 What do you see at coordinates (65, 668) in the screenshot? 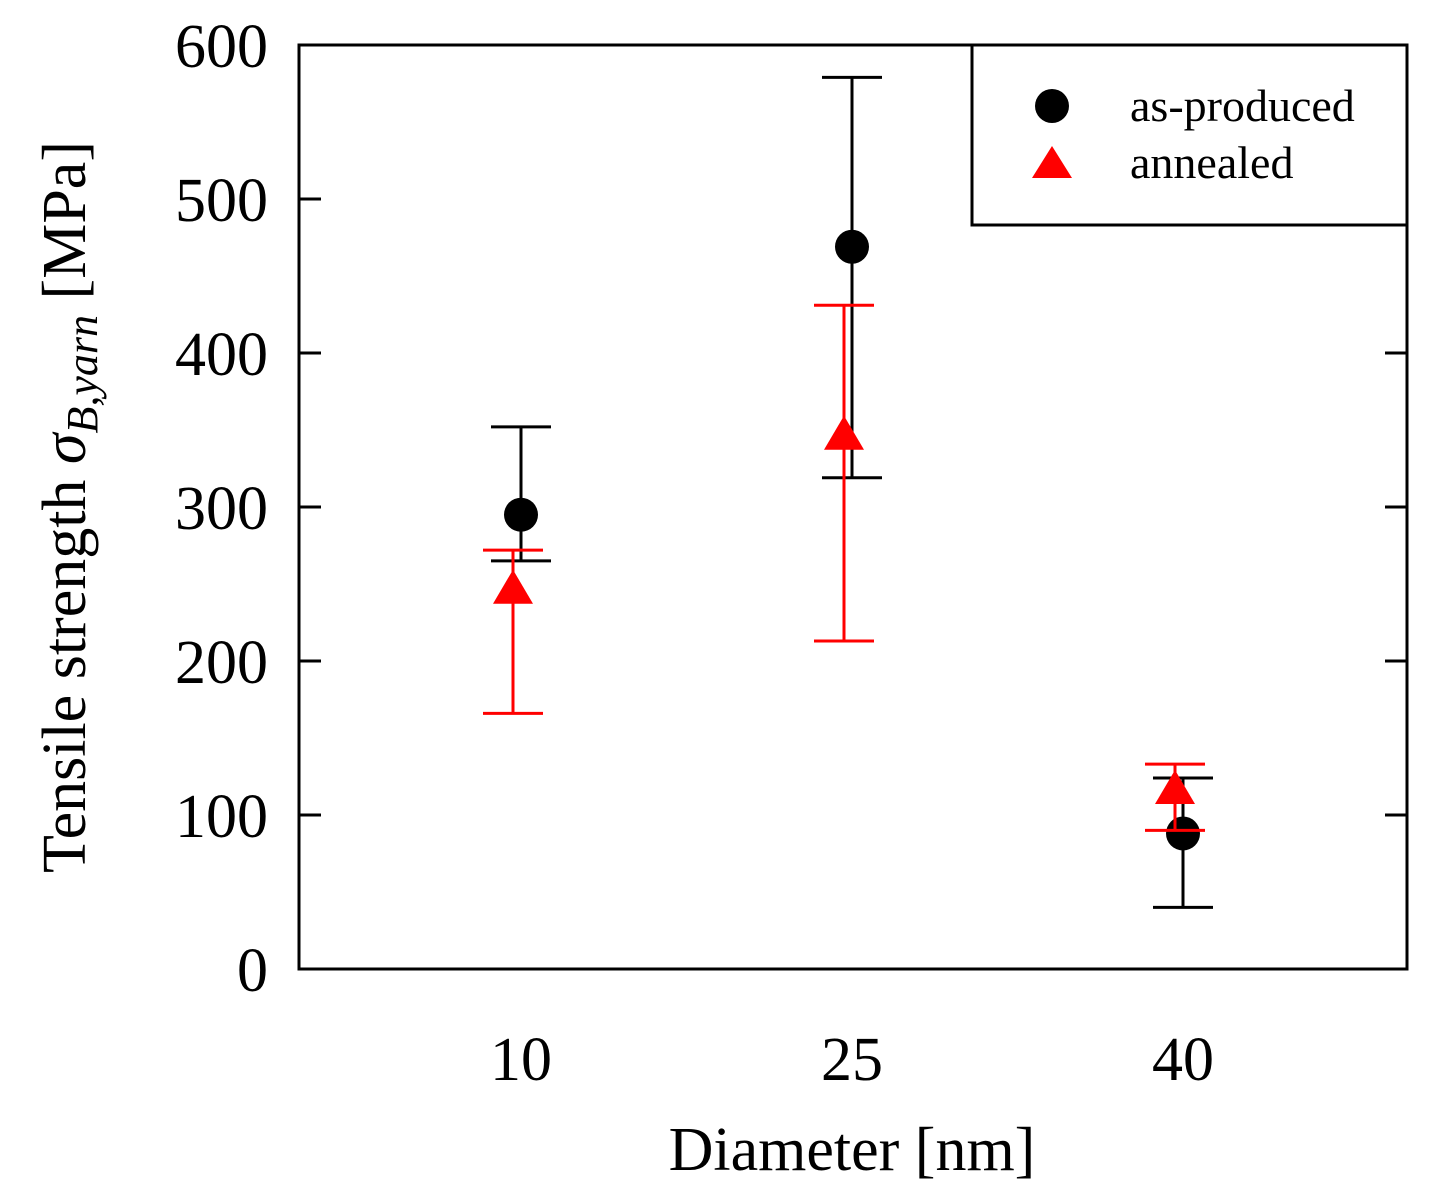
I see `y-axis-label-prefix: Tensile strength` at bounding box center [65, 668].